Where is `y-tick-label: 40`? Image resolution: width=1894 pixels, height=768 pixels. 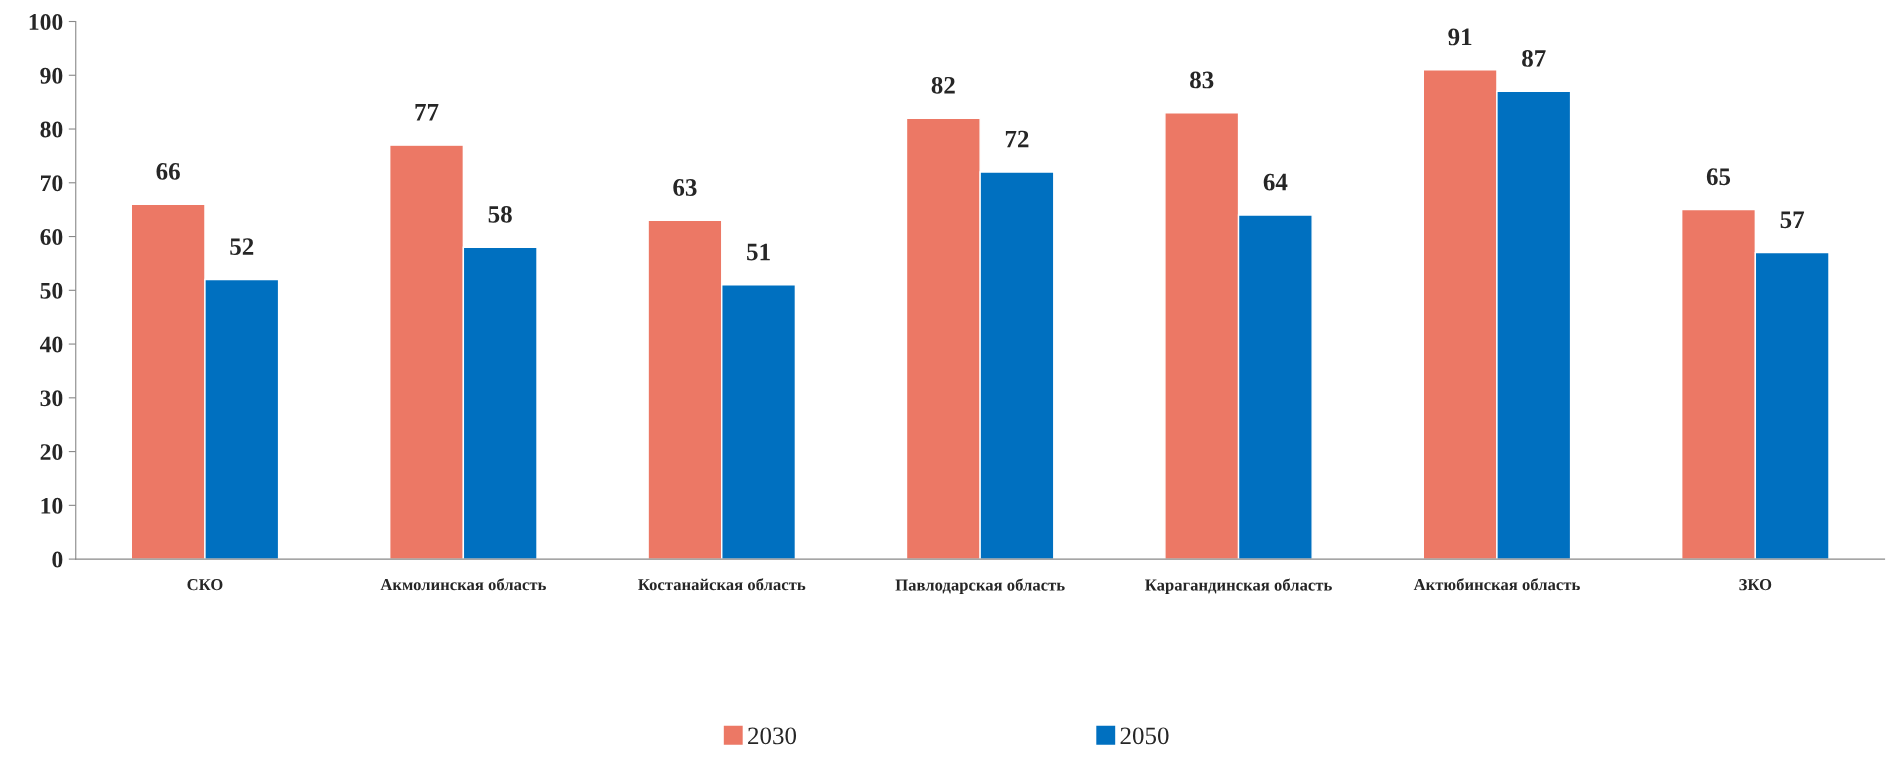
y-tick-label: 40 is located at coordinates (51, 344).